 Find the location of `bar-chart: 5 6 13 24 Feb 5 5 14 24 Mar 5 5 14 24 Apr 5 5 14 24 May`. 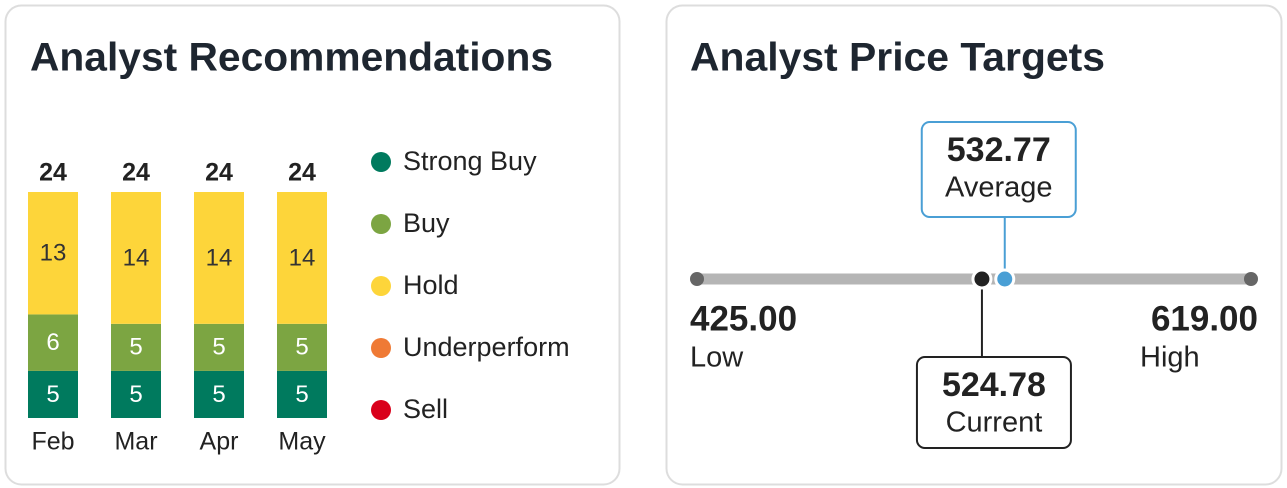

bar-chart: 5 6 13 24 Feb 5 5 14 24 Mar 5 5 14 24 Apr 5 5 14 24 May is located at coordinates (177, 307).